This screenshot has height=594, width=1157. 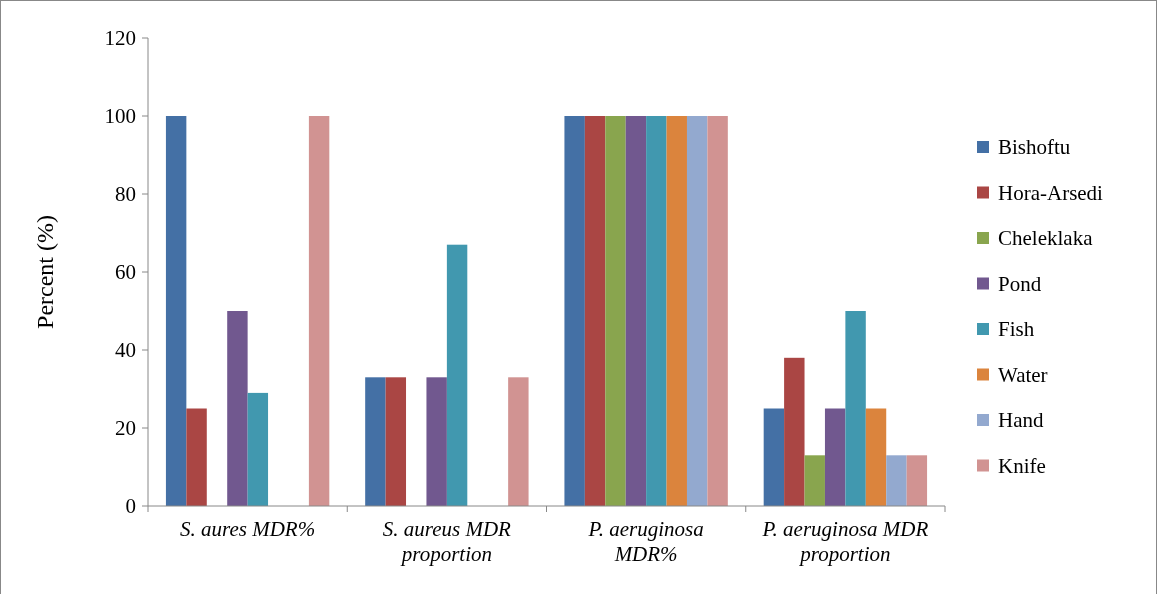 I want to click on y-tick-label: 60, so click(x=125, y=272).